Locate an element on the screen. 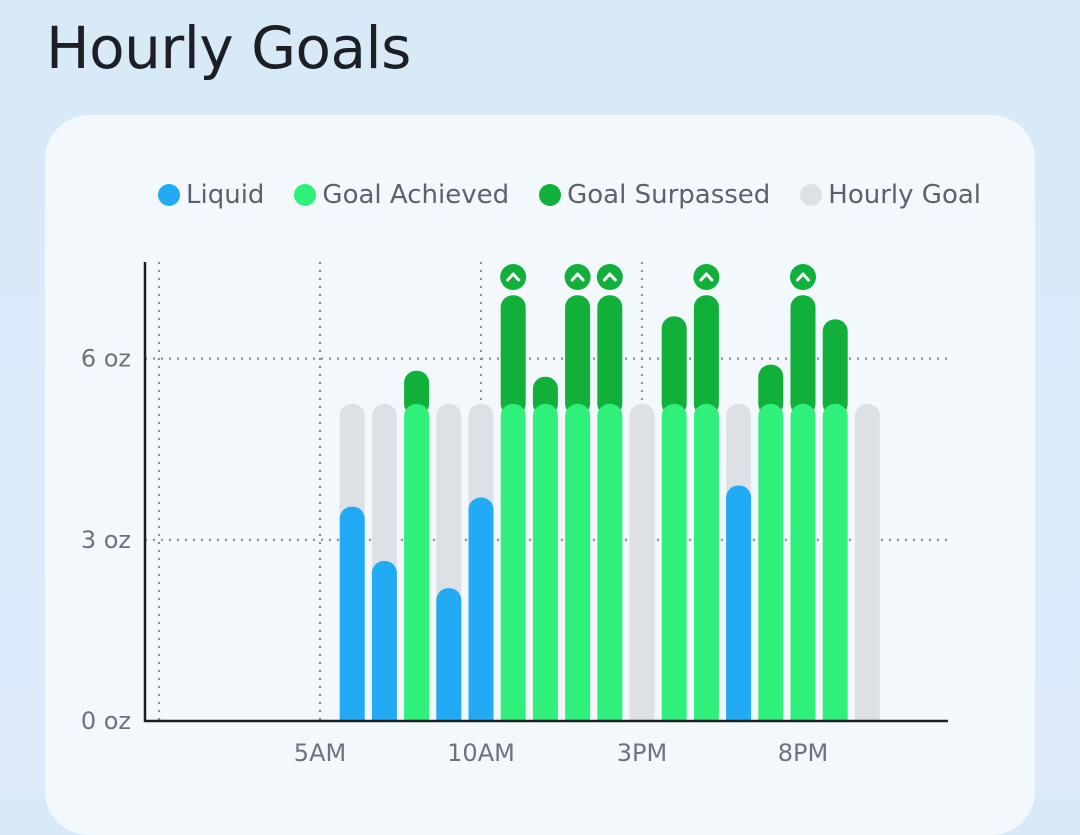  legend-swatch-liquid is located at coordinates (169, 195).